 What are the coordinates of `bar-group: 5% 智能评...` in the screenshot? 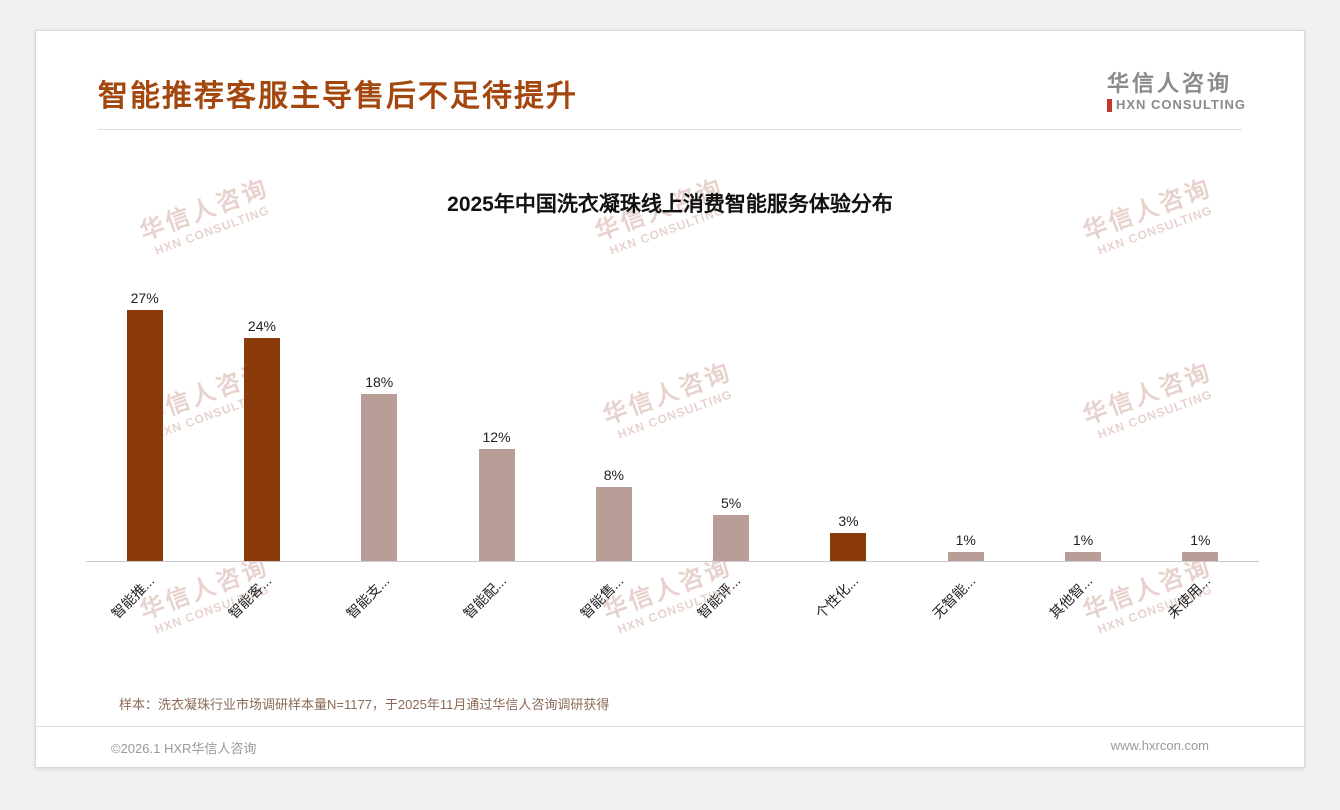 It's located at (730, 456).